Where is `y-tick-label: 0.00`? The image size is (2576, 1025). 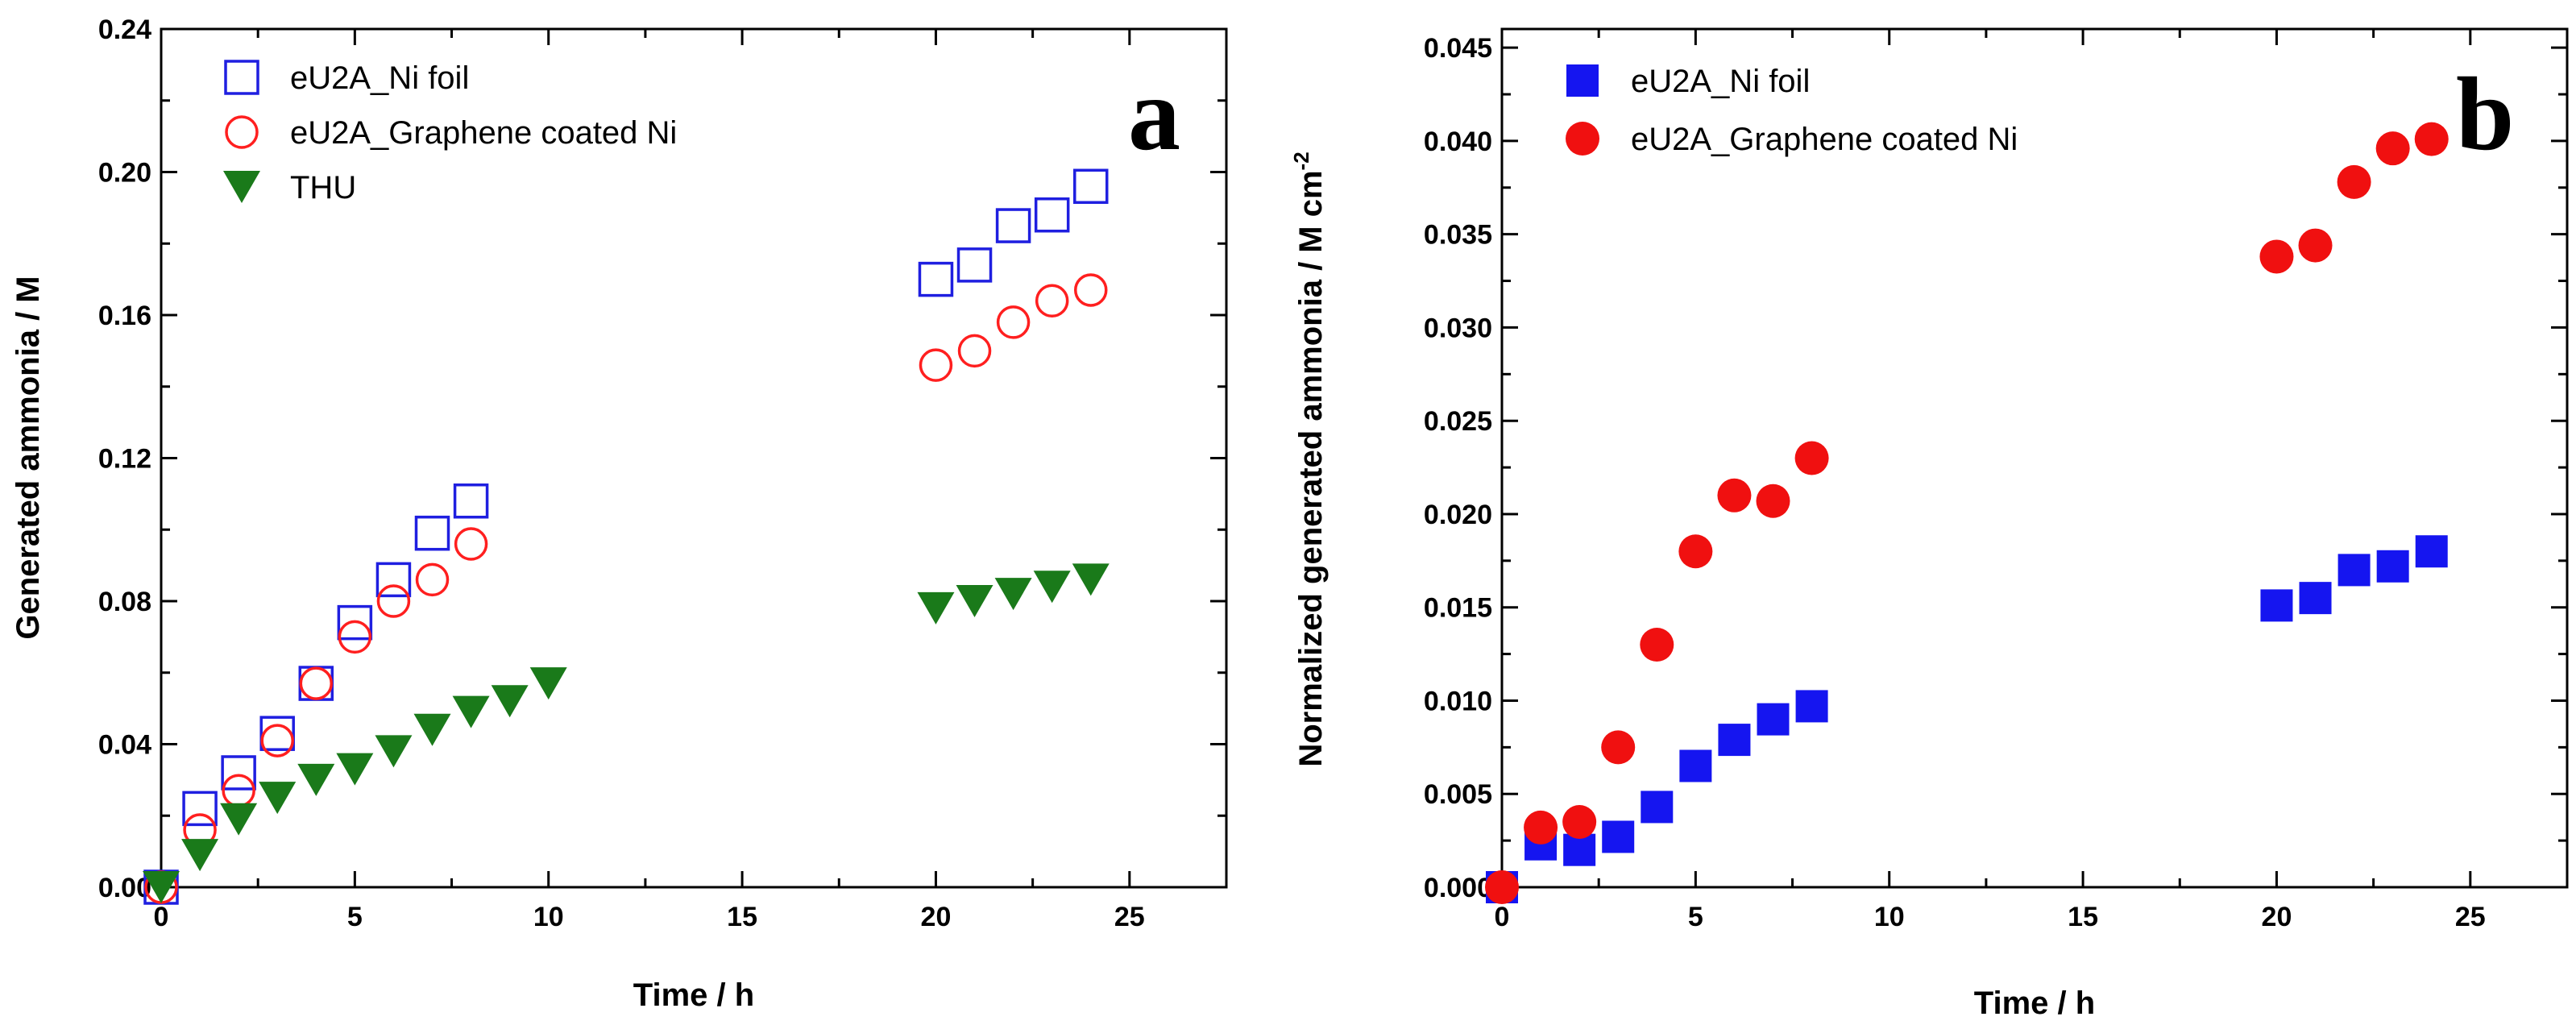 y-tick-label: 0.00 is located at coordinates (124, 888).